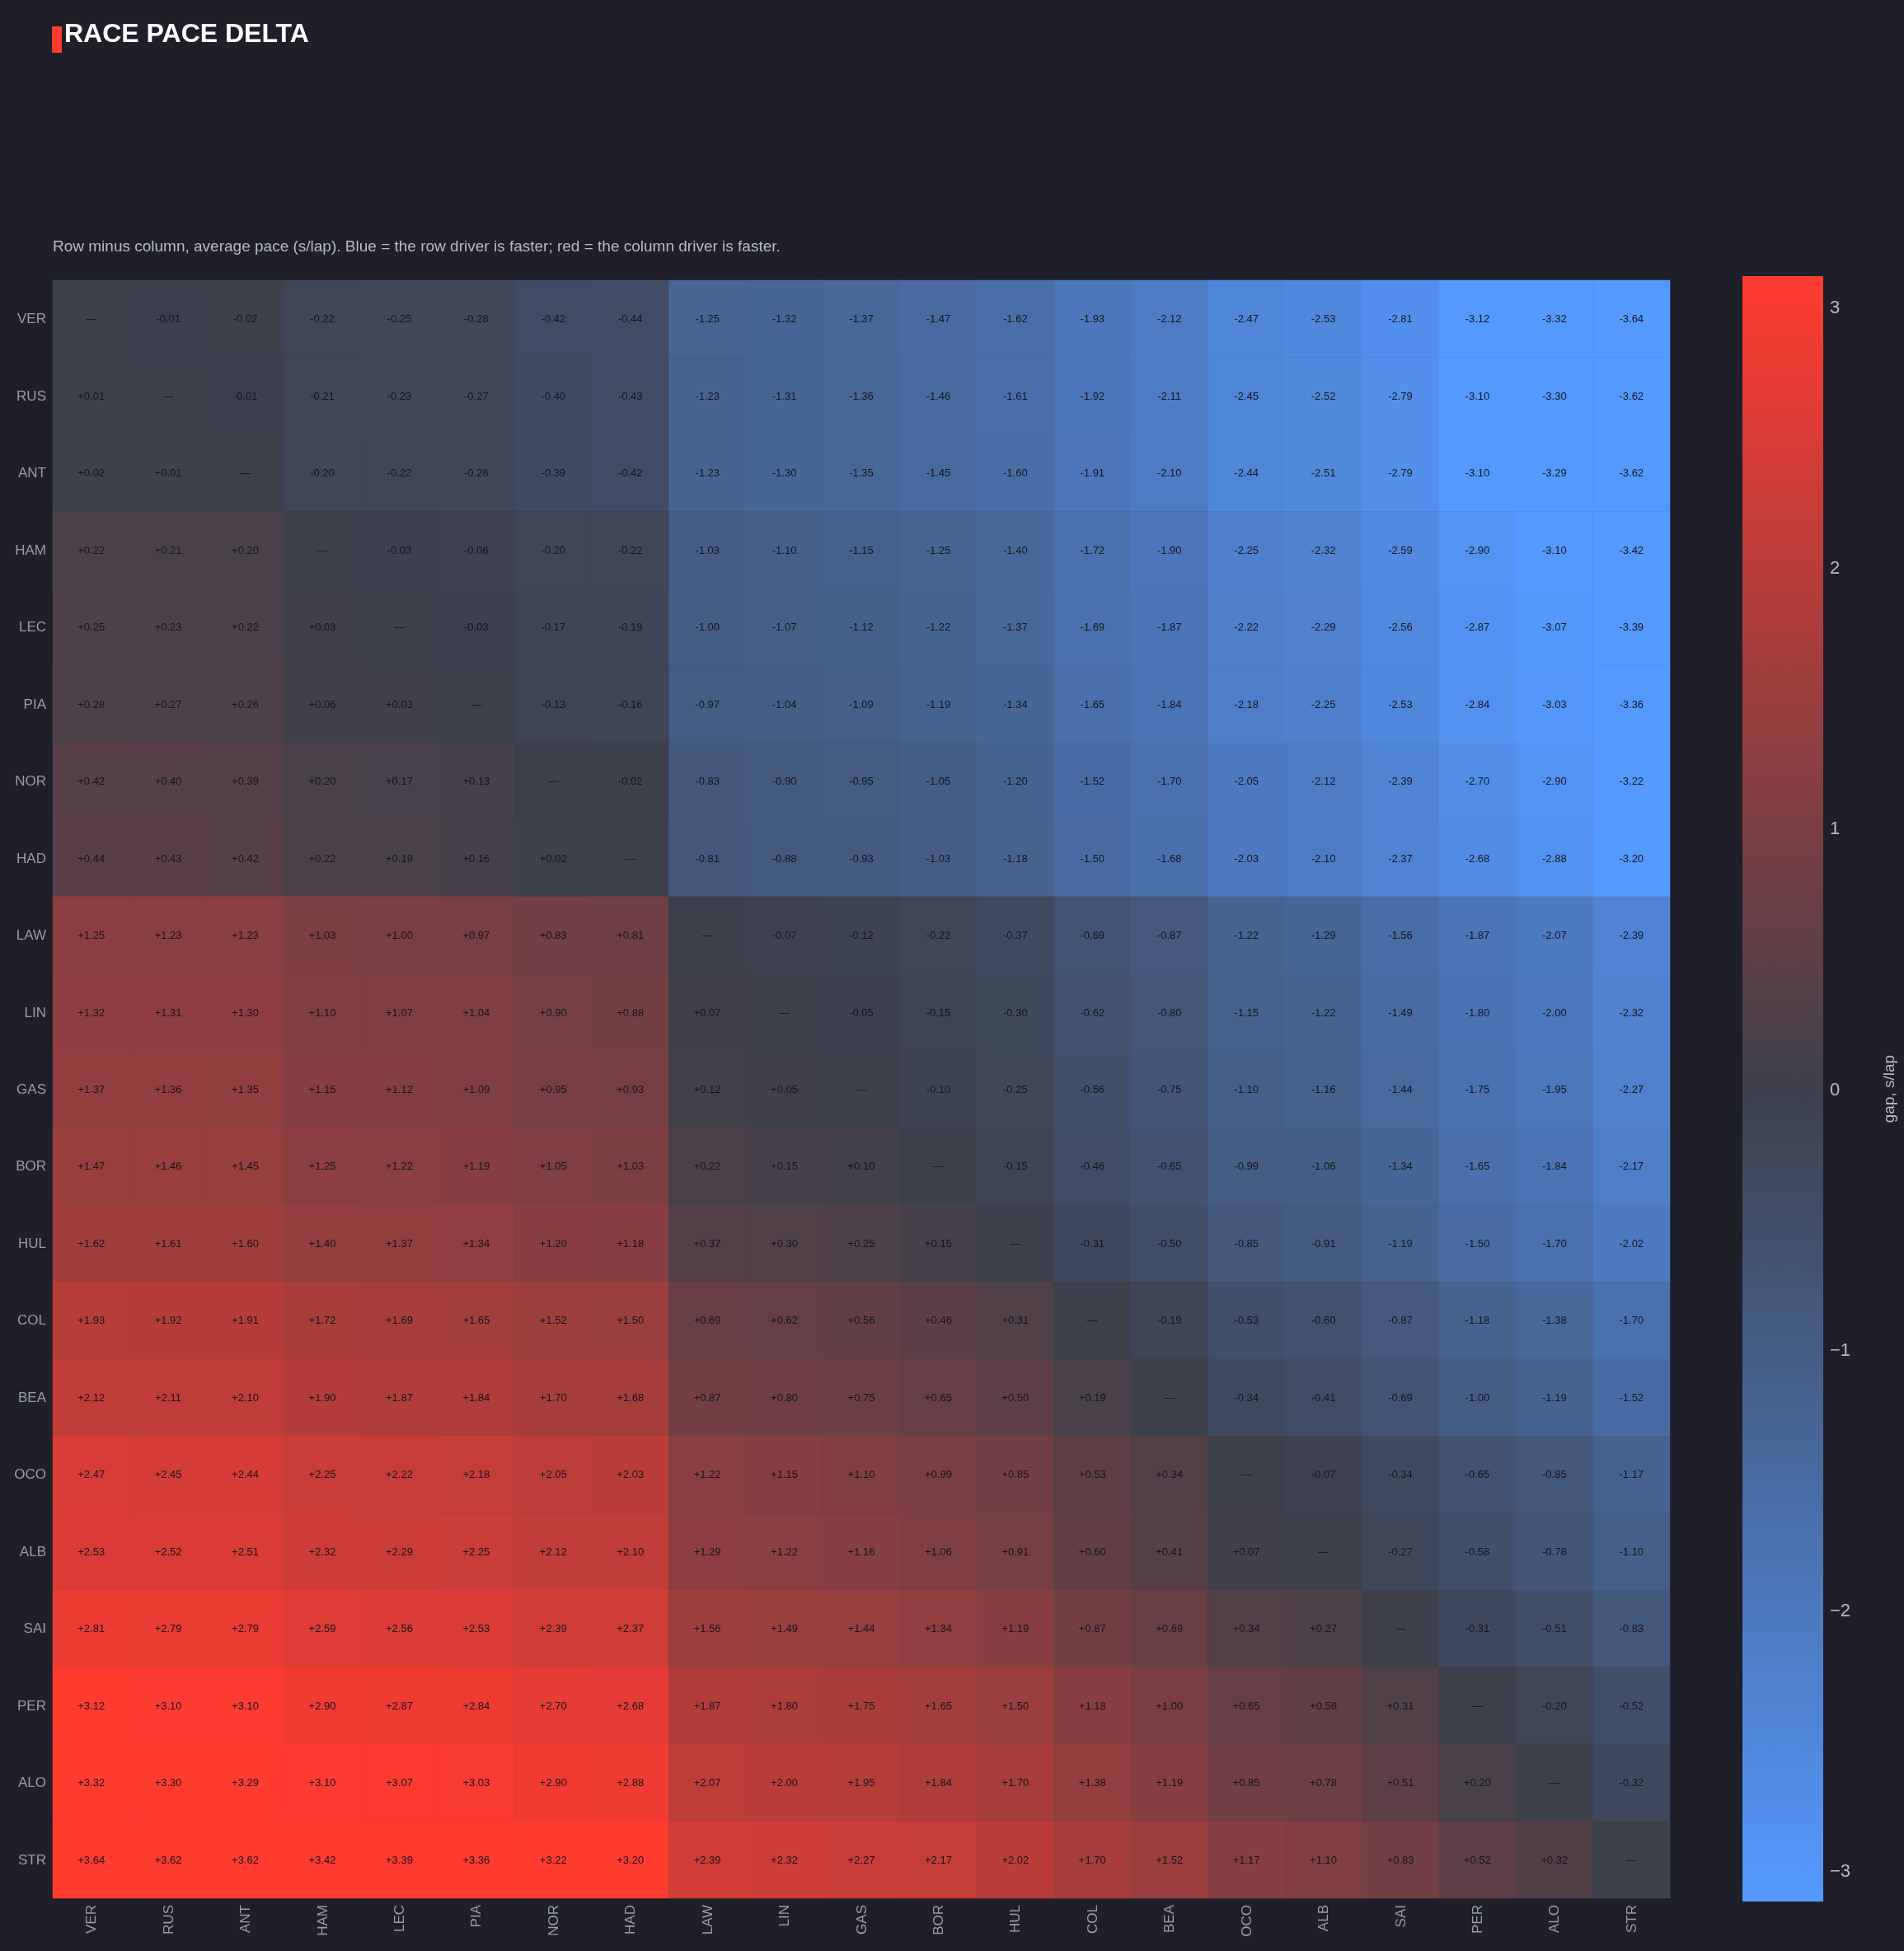 The image size is (1904, 1951). What do you see at coordinates (553, 1089) in the screenshot?
I see `data-label: +0.95` at bounding box center [553, 1089].